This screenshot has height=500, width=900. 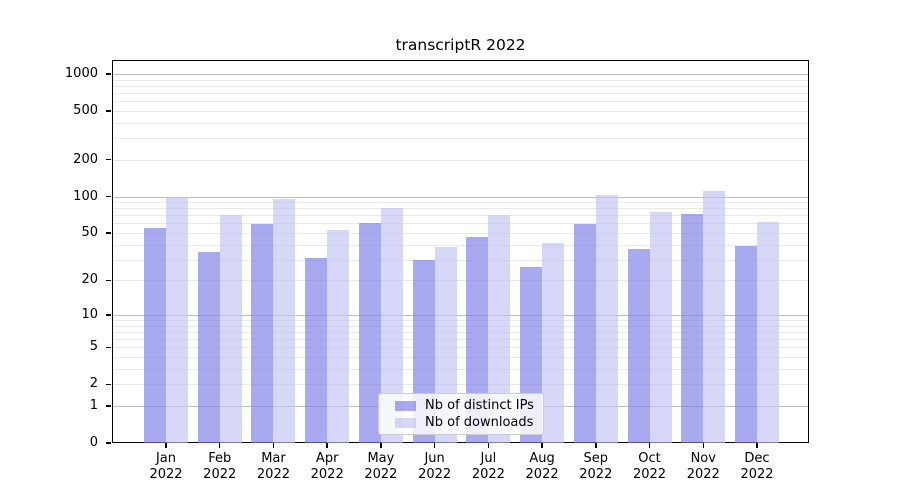 What do you see at coordinates (166, 445) in the screenshot?
I see `x-tick-mark-jan` at bounding box center [166, 445].